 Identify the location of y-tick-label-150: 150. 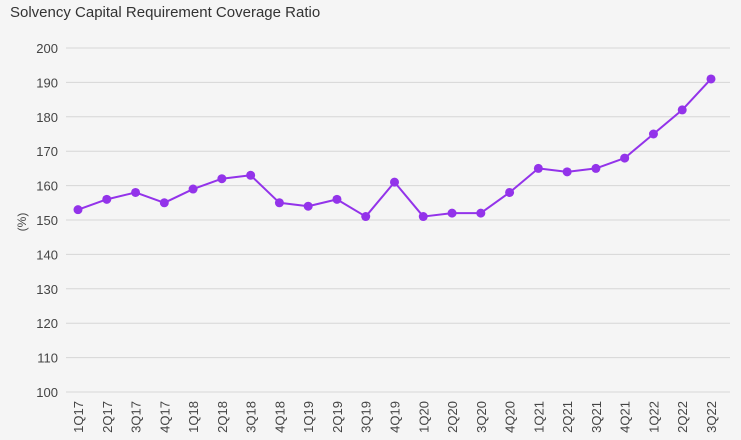
(47, 220).